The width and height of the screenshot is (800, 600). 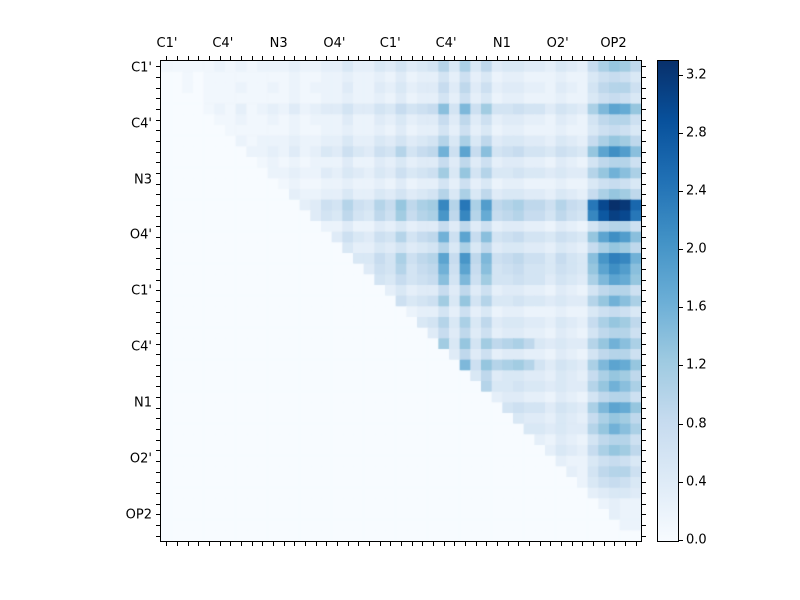 I want to click on colorbar-tick-label: 0.4, so click(x=696, y=482).